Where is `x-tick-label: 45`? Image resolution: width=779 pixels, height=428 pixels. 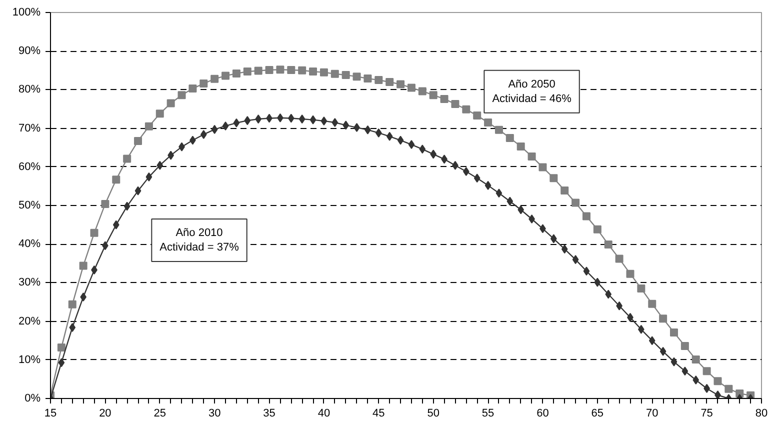 x-tick-label: 45 is located at coordinates (378, 414).